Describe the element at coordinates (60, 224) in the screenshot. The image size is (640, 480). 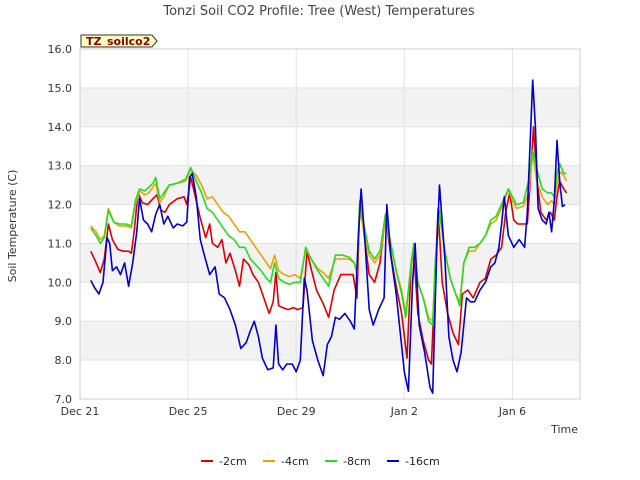
I see `y-axis-ticks: 7.0 8.0 9.0 10.0 11.0 12.0 13.0 14.0 15.0 16.0` at that location.